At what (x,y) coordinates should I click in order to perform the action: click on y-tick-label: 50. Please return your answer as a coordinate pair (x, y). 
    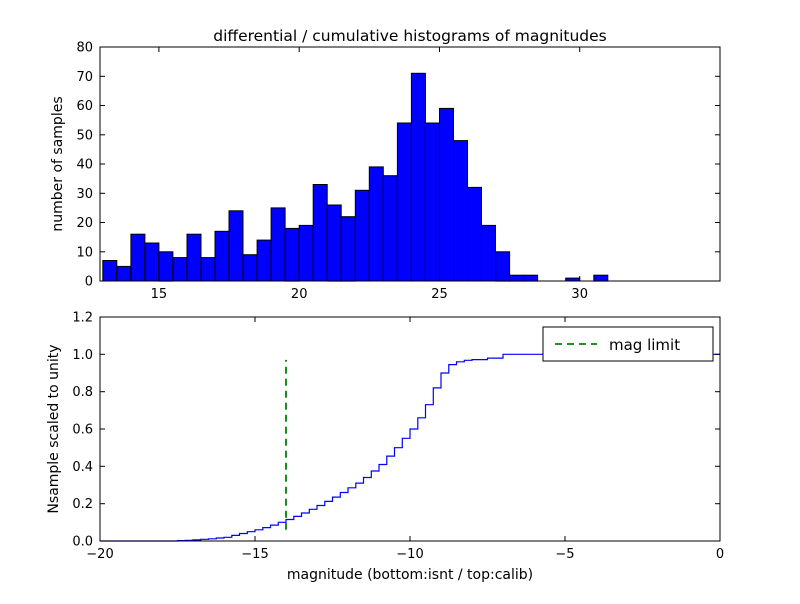
    Looking at the image, I should click on (84, 135).